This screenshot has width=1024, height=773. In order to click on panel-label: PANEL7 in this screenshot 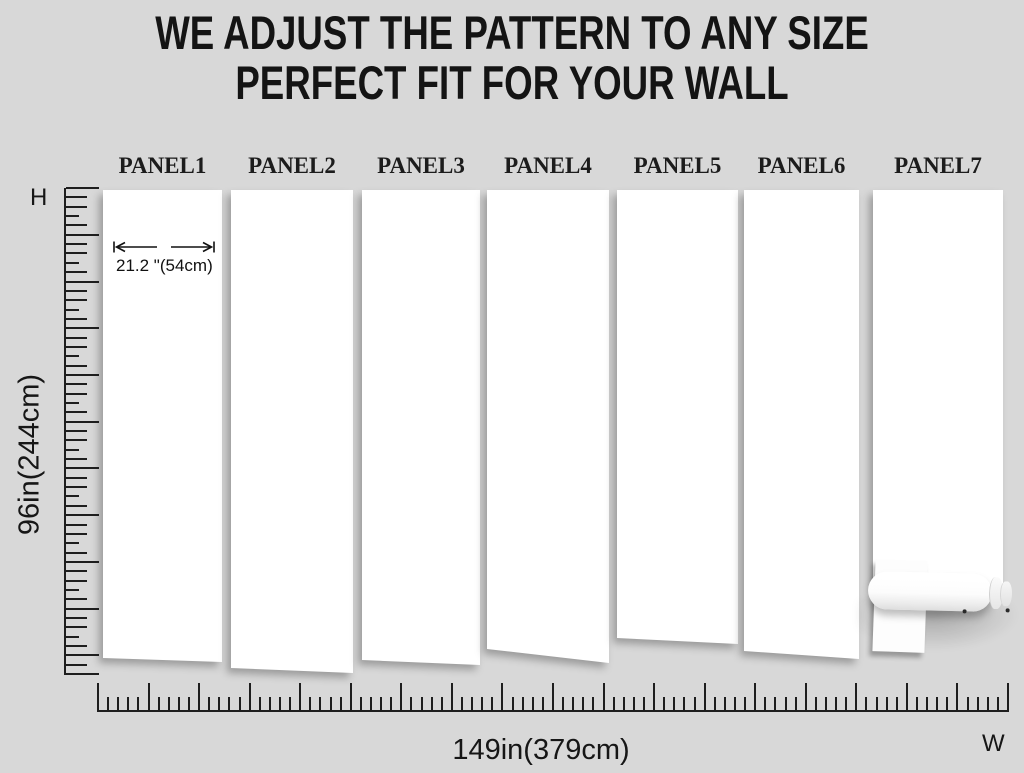, I will do `click(938, 165)`.